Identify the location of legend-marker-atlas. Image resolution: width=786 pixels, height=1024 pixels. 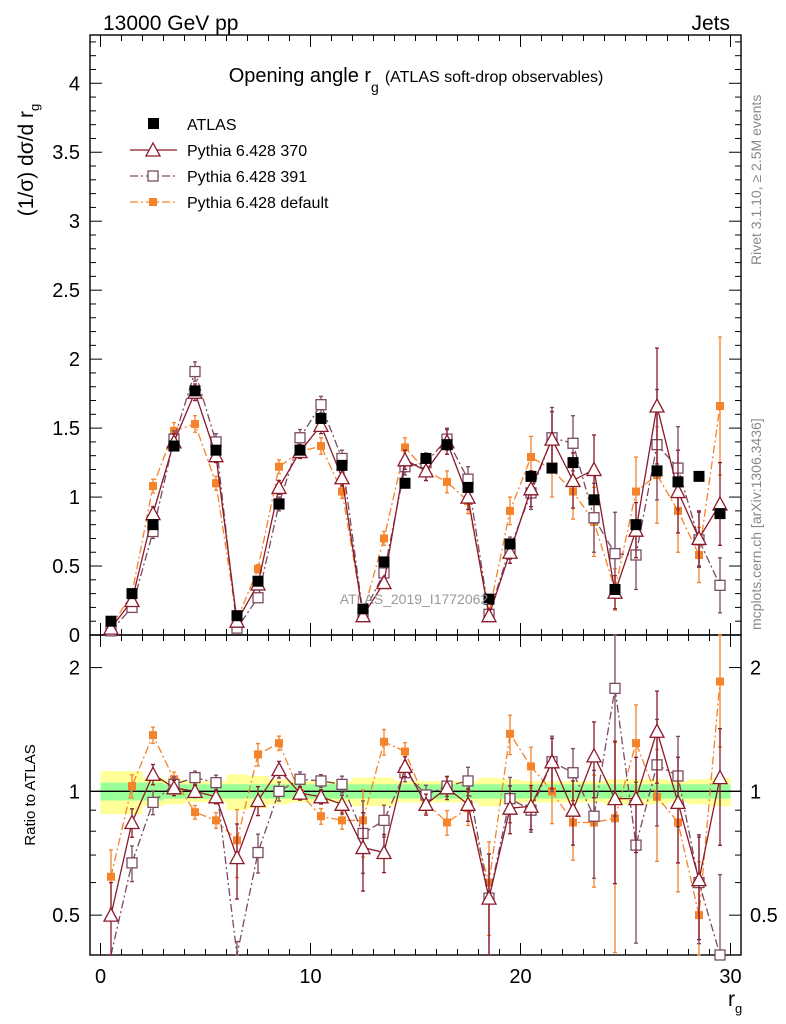
(153, 123).